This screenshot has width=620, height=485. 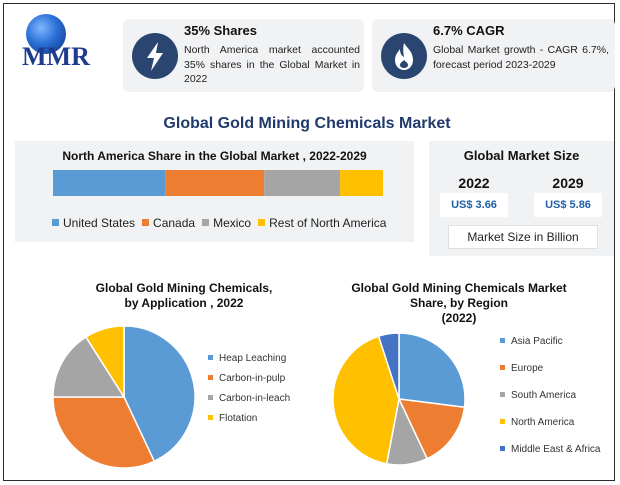 I want to click on logo: MMR, so click(x=64, y=47).